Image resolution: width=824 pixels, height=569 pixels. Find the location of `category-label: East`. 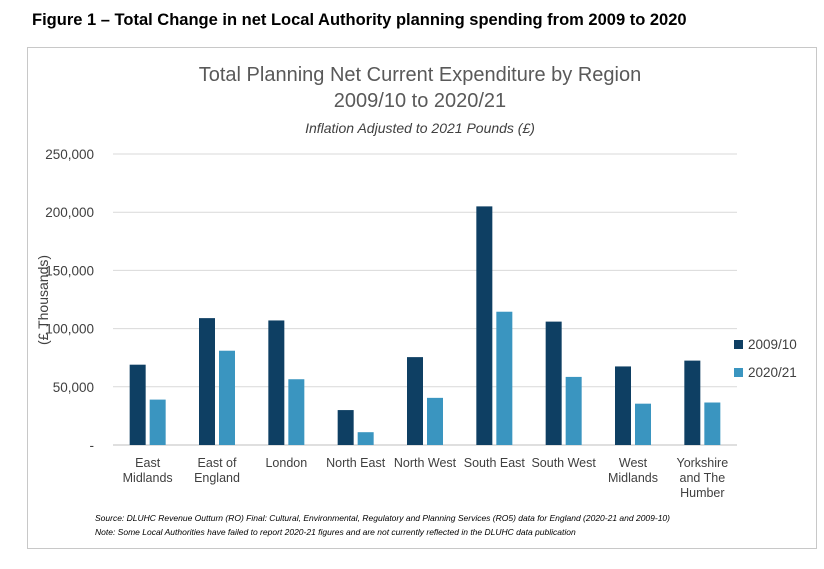

category-label: East is located at coordinates (148, 463).